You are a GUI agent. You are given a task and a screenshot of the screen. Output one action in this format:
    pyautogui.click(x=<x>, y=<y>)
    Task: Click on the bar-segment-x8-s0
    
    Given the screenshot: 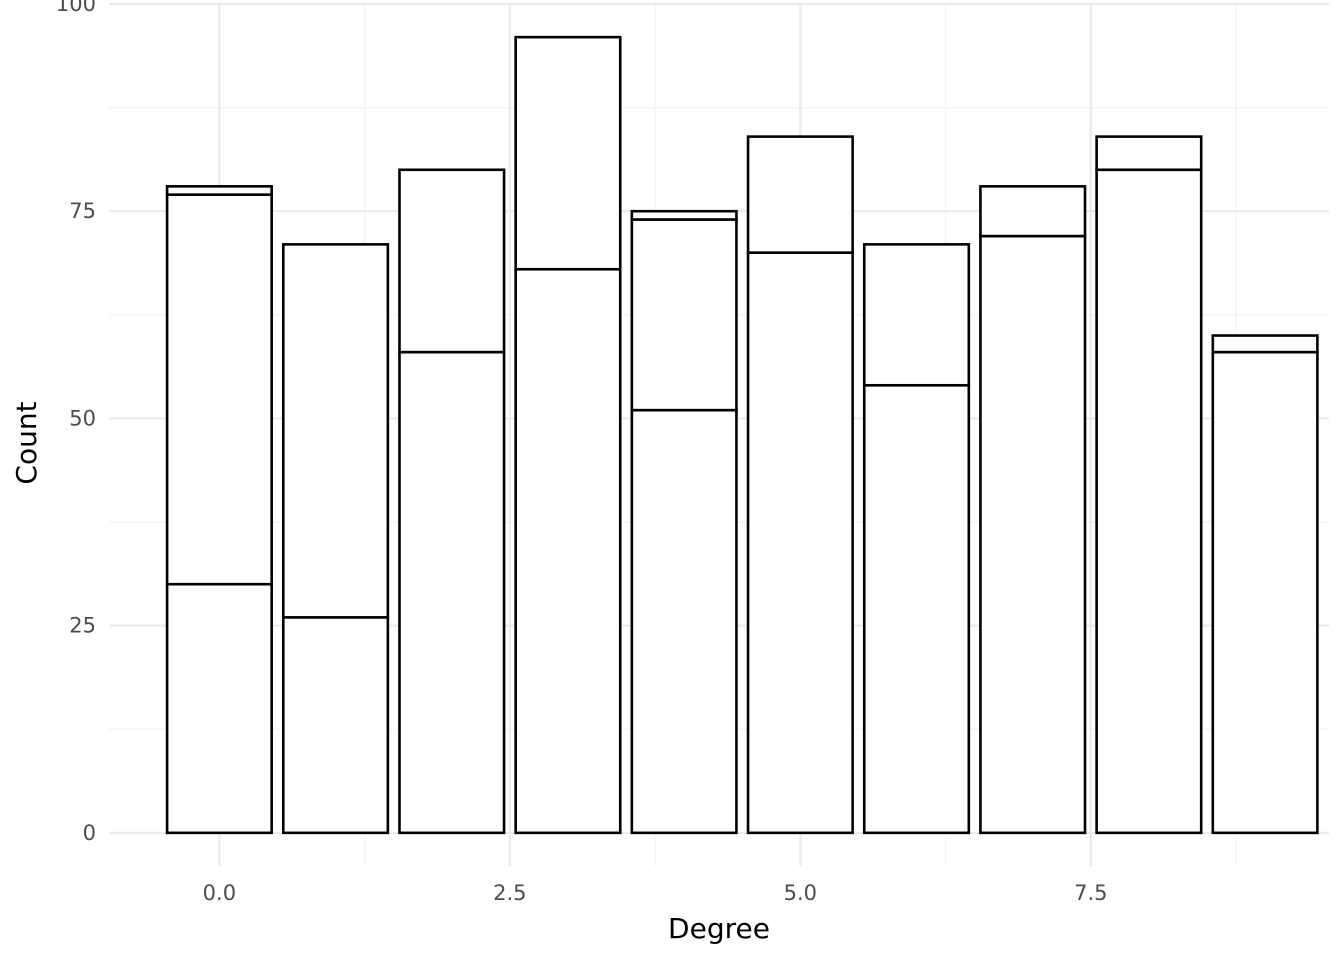 What is the action you would take?
    pyautogui.click(x=1149, y=501)
    